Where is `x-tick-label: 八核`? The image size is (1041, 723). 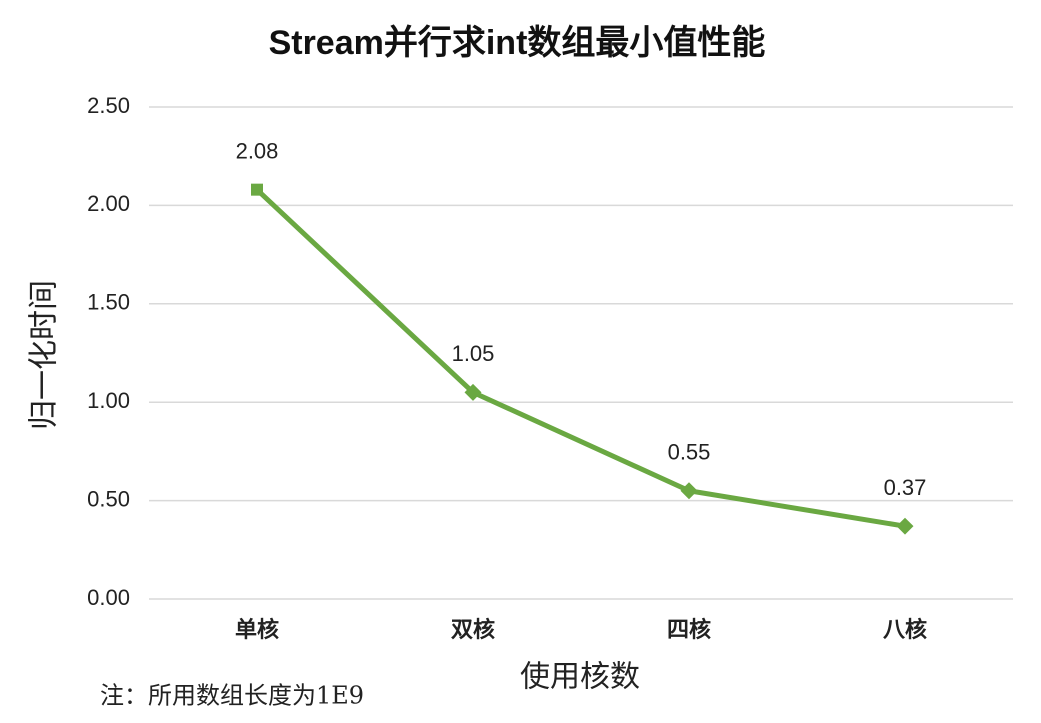
x-tick-label: 八核 is located at coordinates (905, 630).